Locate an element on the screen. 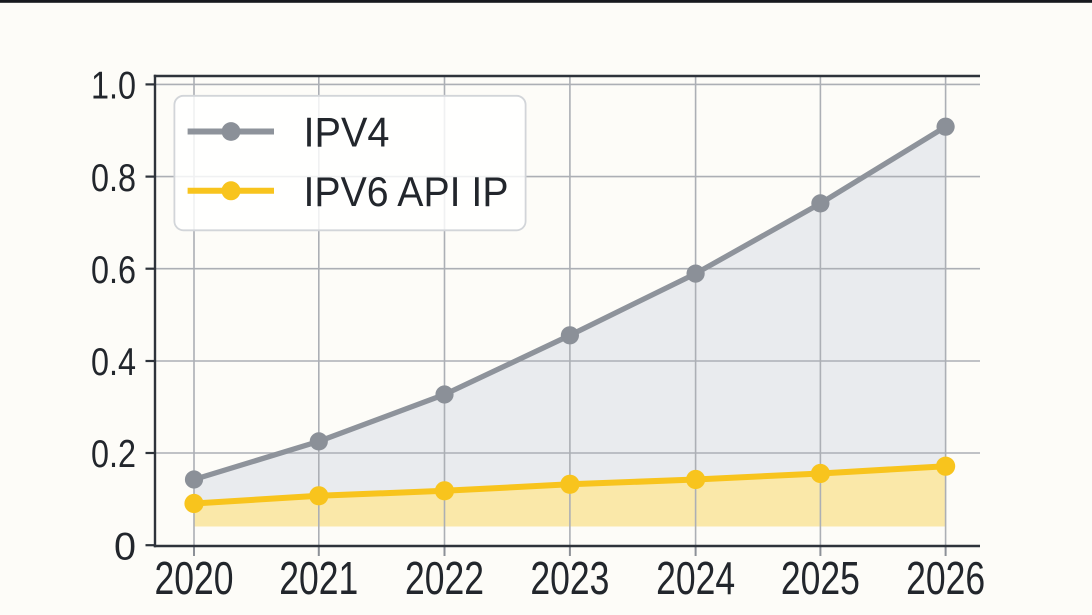  svg-text: 0.2 is located at coordinates (113, 454).